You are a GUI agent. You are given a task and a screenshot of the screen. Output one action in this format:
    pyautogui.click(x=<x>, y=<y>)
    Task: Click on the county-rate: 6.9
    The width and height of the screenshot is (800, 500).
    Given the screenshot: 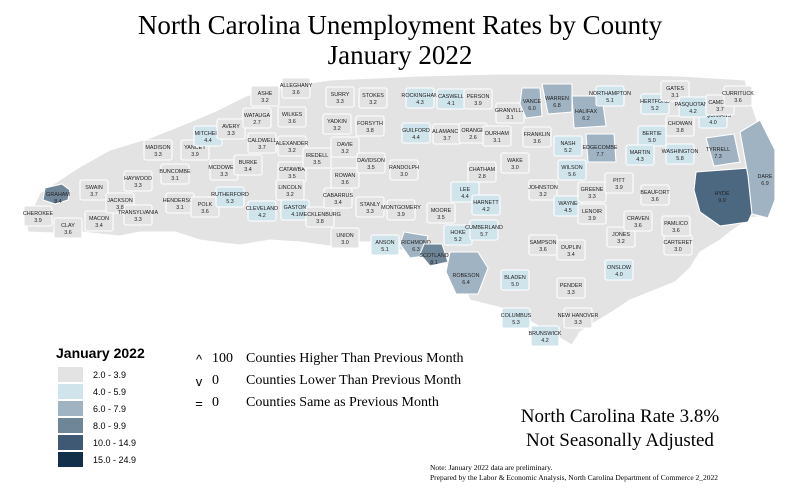 What is the action you would take?
    pyautogui.click(x=765, y=184)
    